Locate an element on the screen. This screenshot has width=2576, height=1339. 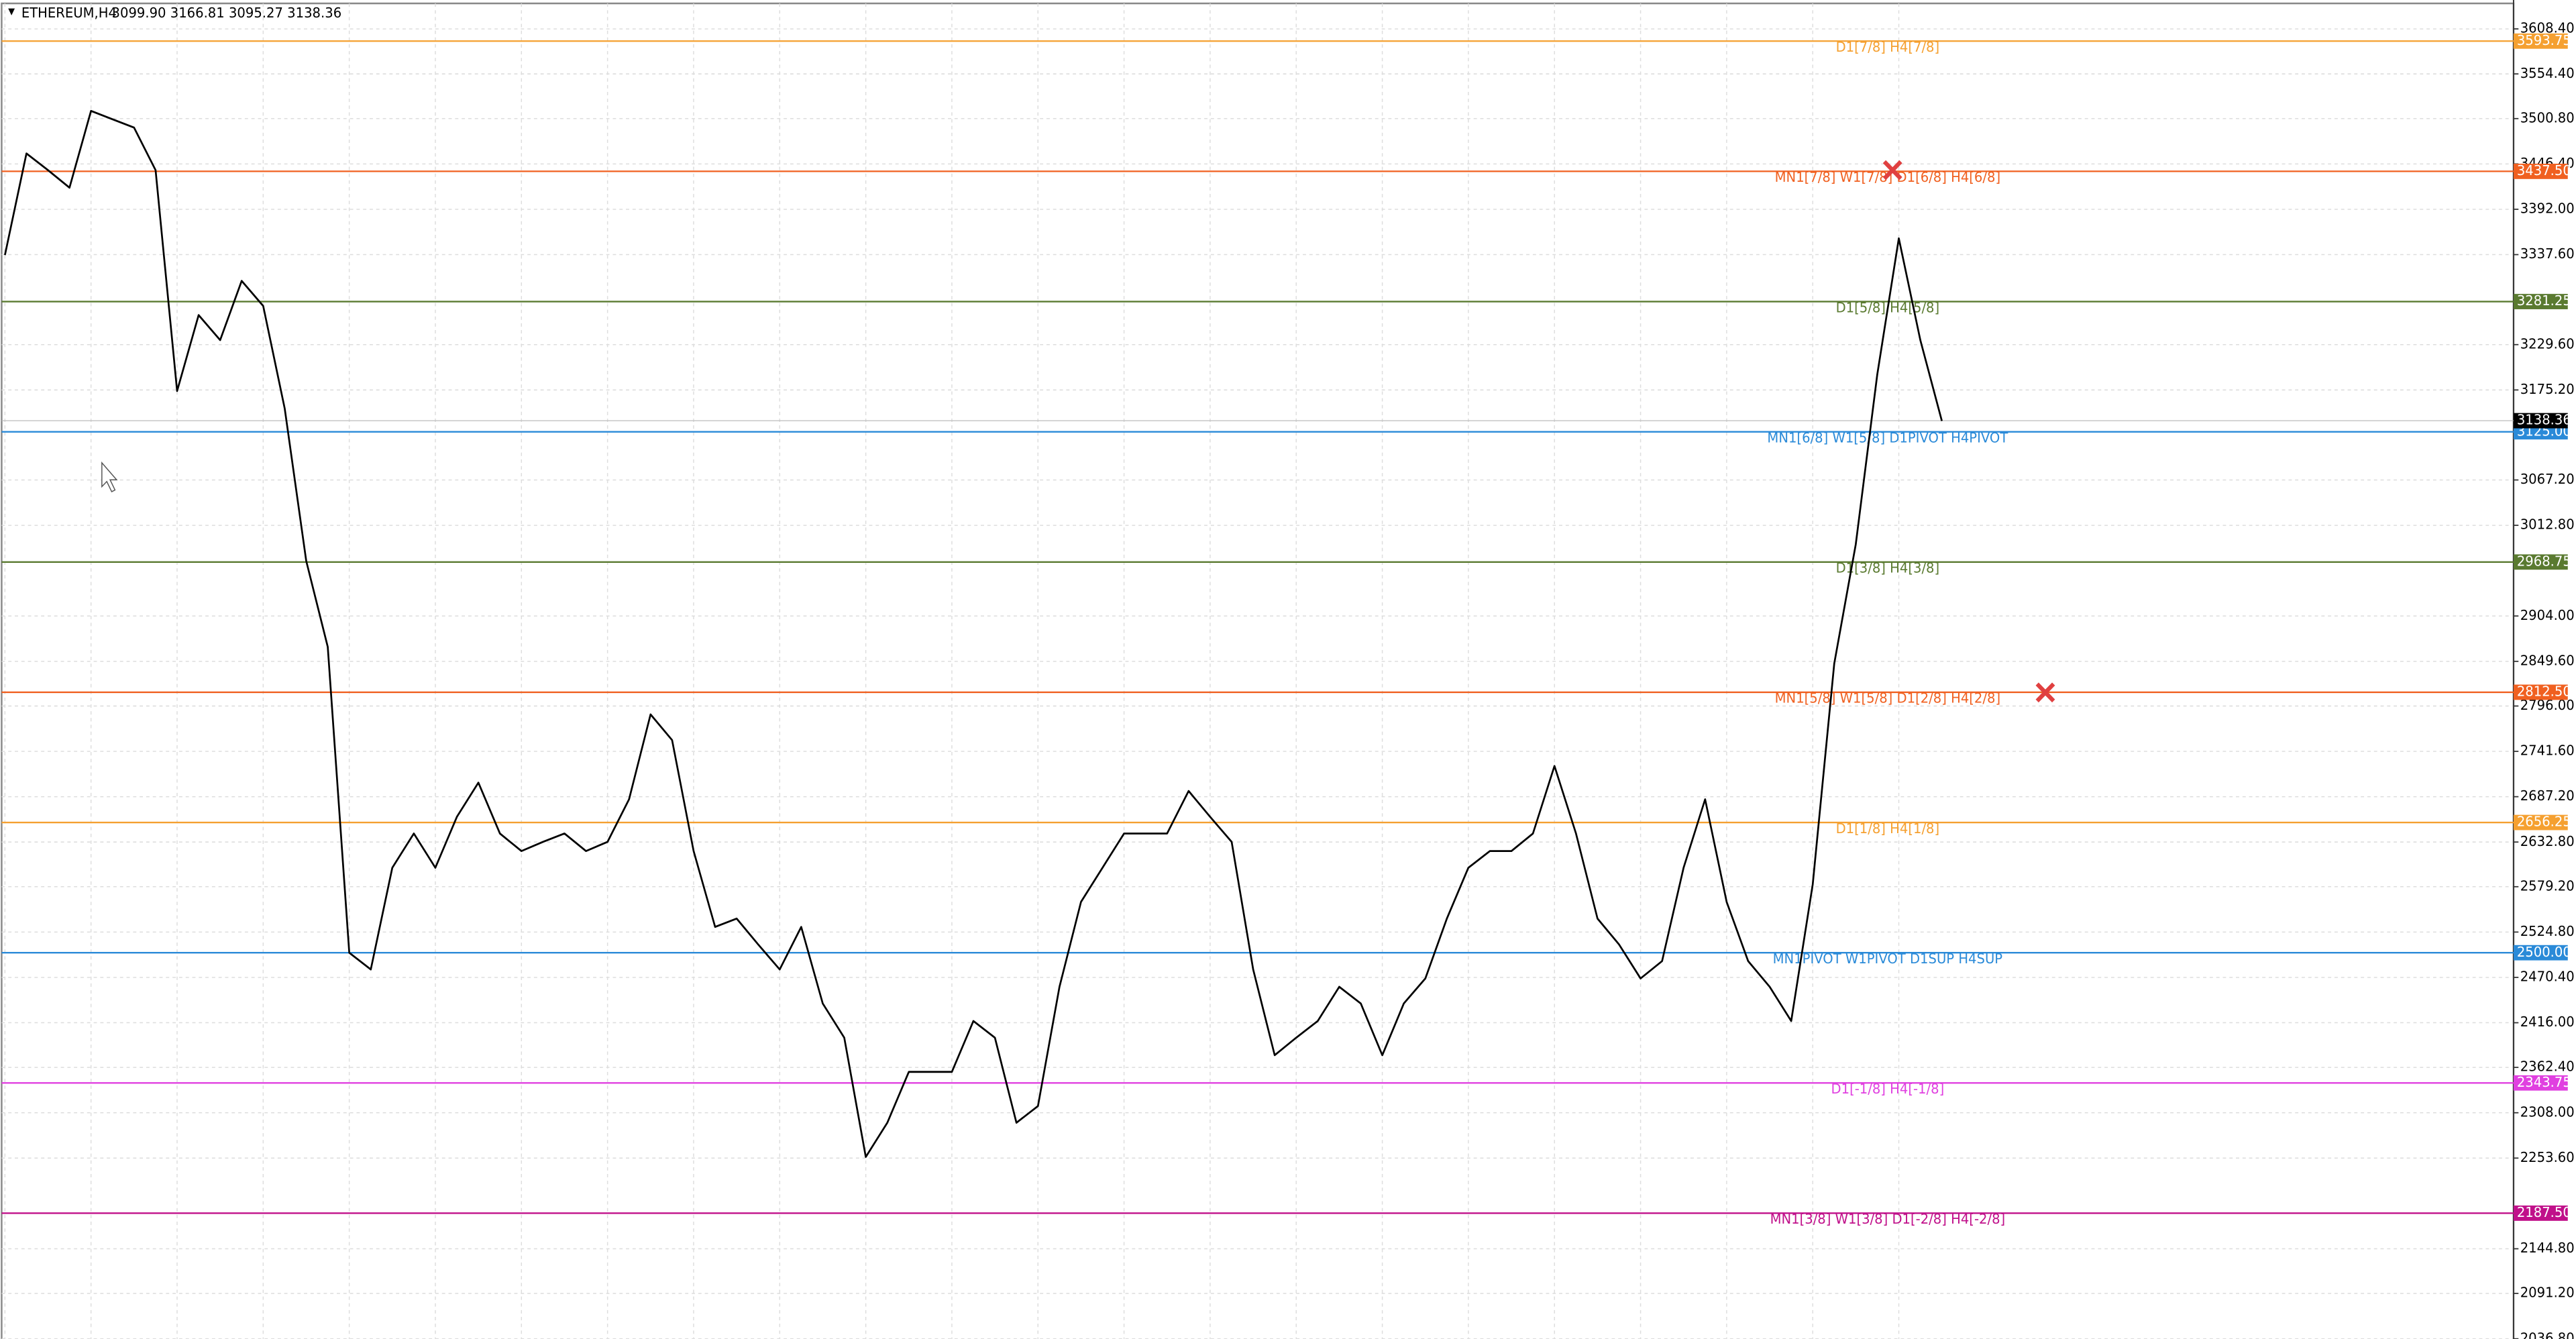
price-tag-label: 3281.25 is located at coordinates (2544, 300).